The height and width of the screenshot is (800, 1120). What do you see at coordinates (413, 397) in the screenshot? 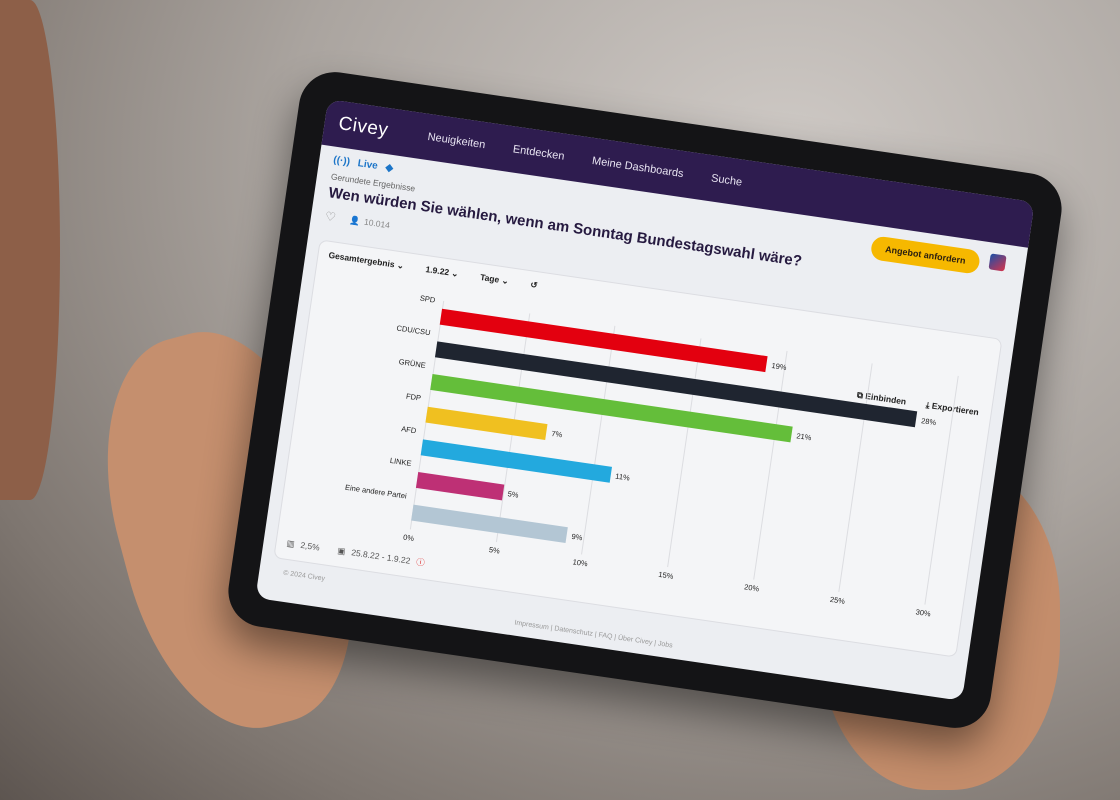
I see `category-label: FDP` at bounding box center [413, 397].